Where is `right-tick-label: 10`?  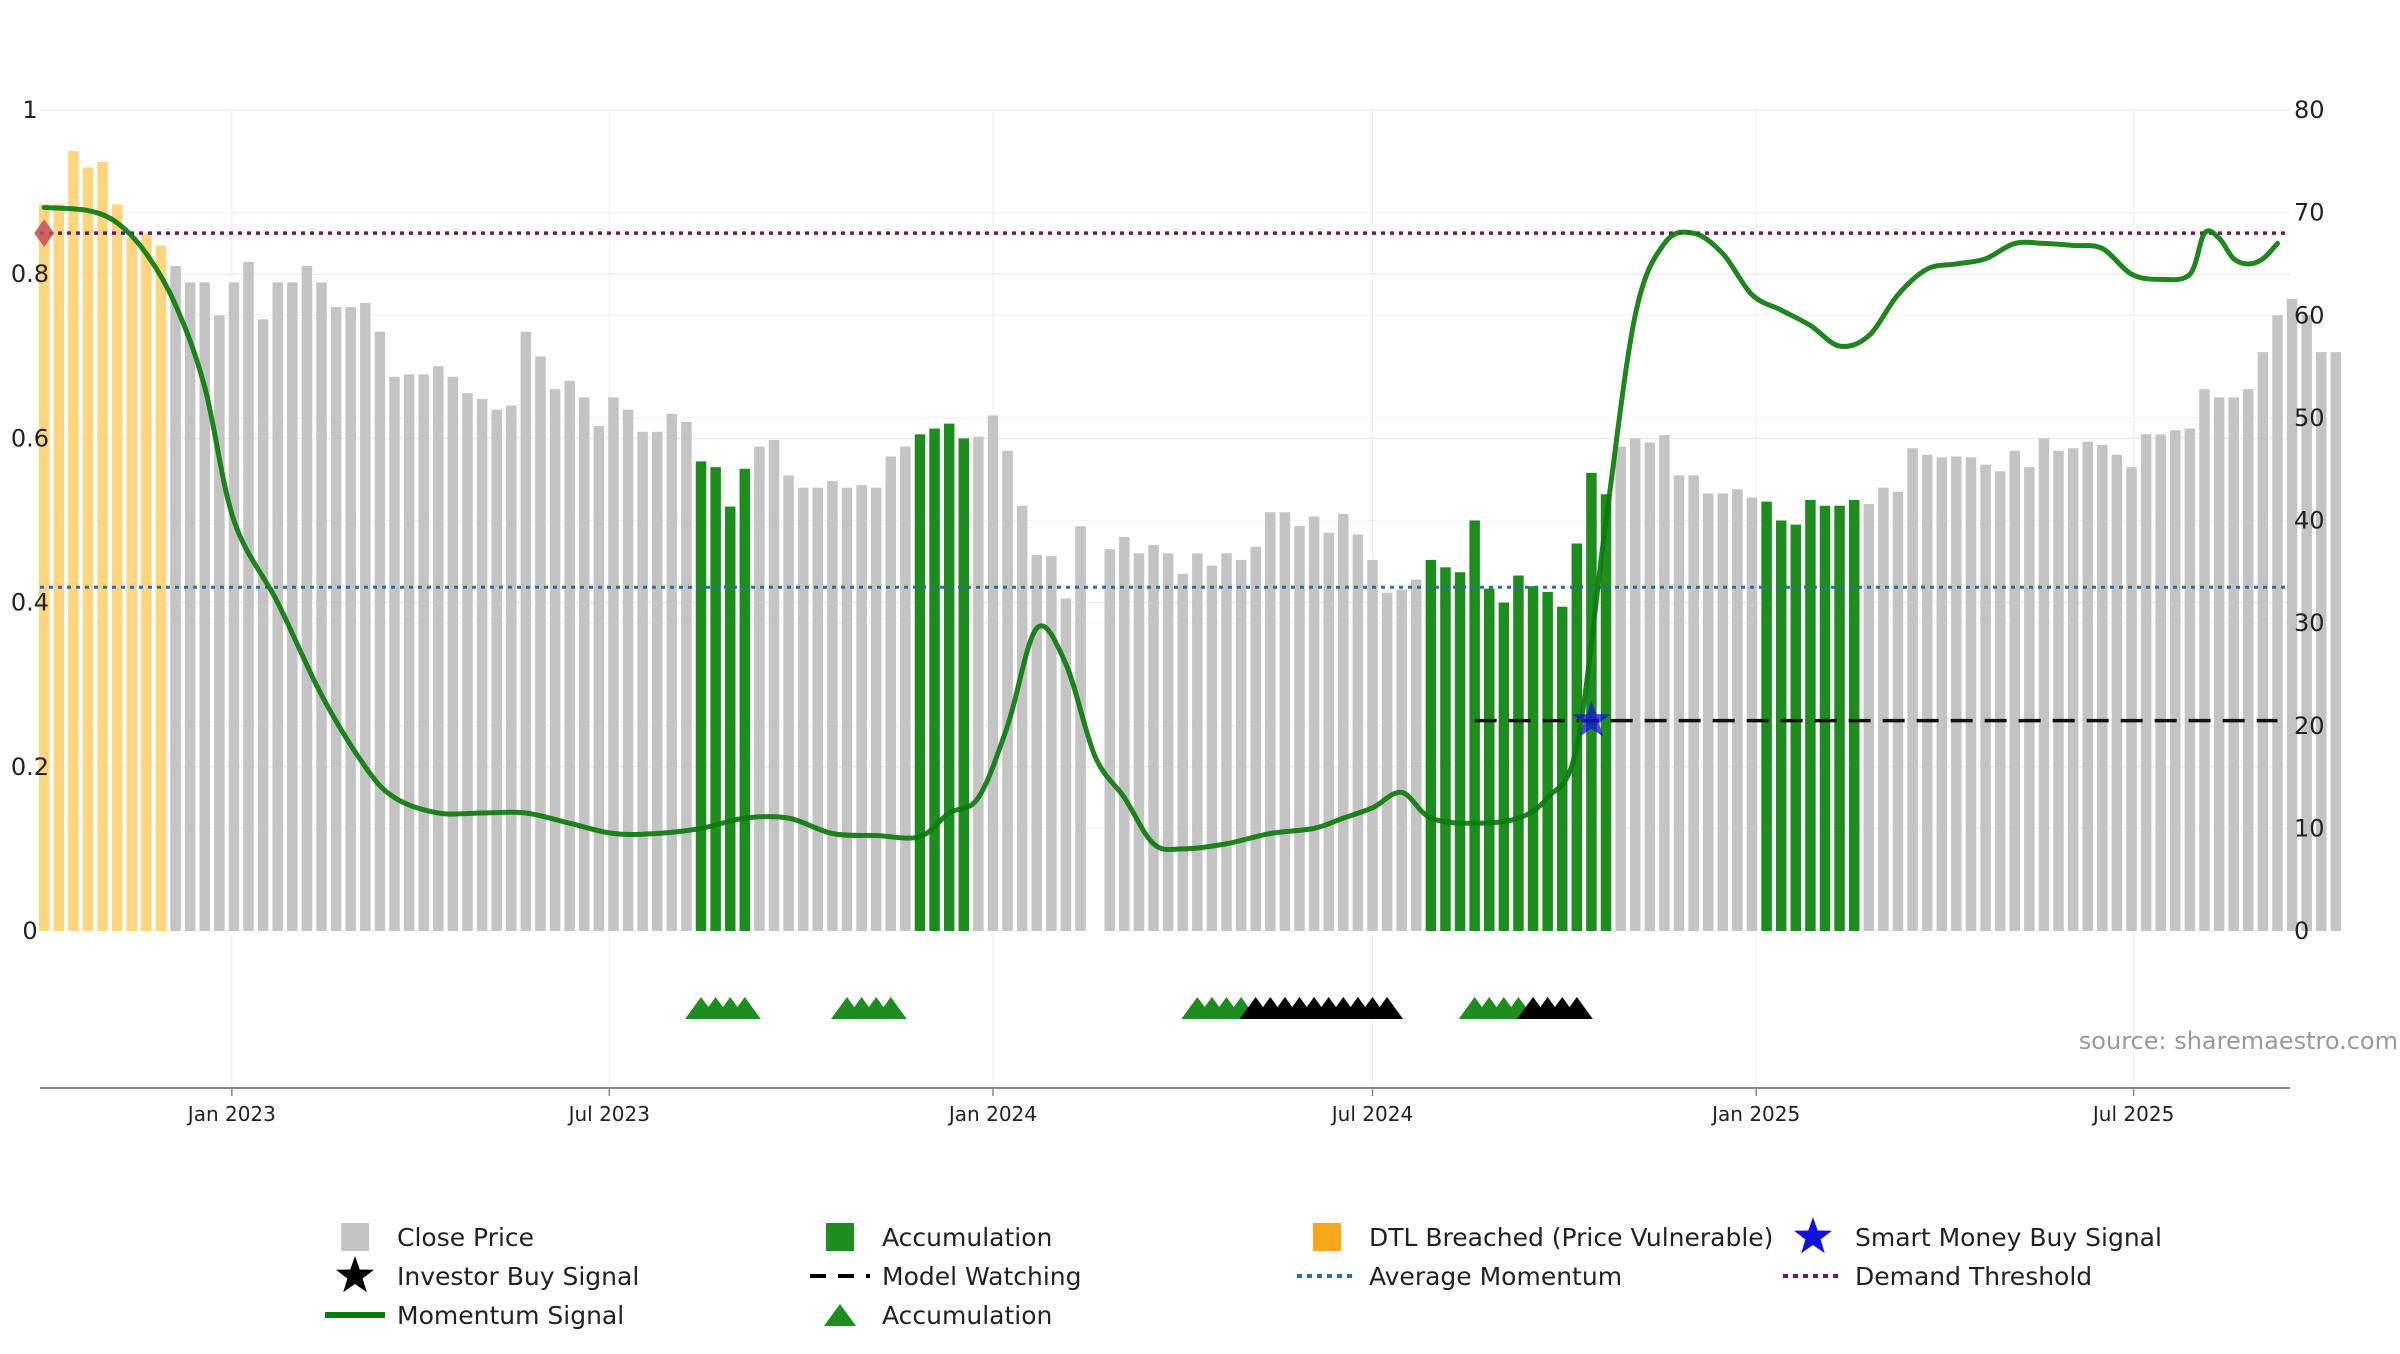 right-tick-label: 10 is located at coordinates (2309, 828).